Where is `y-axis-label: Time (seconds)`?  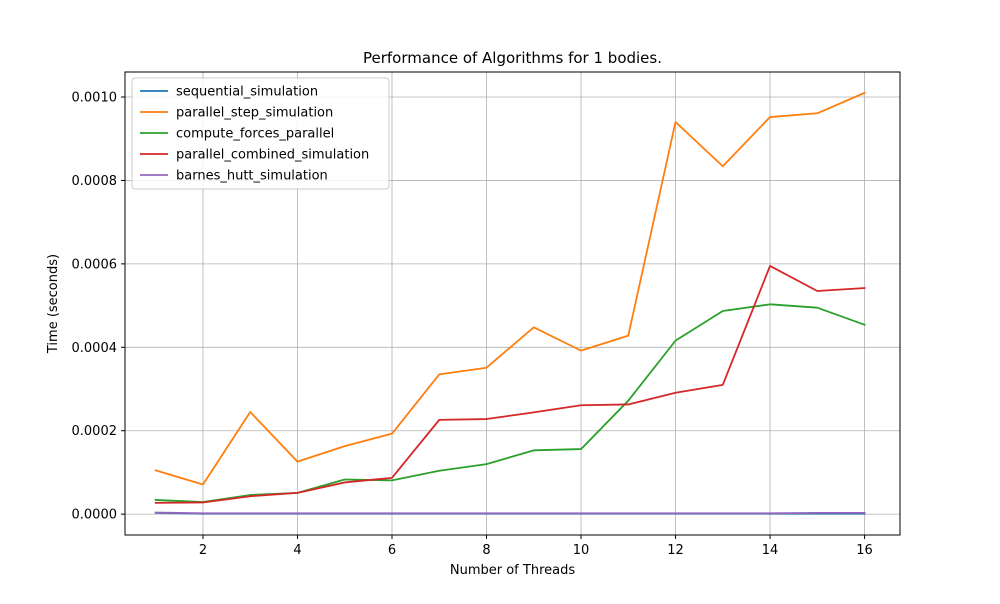 y-axis-label: Time (seconds) is located at coordinates (53, 304).